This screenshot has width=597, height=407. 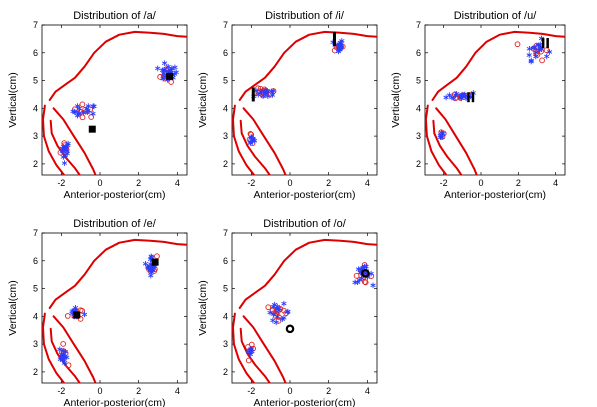 What do you see at coordinates (495, 16) in the screenshot?
I see `subplot-title: Distribution of /u/` at bounding box center [495, 16].